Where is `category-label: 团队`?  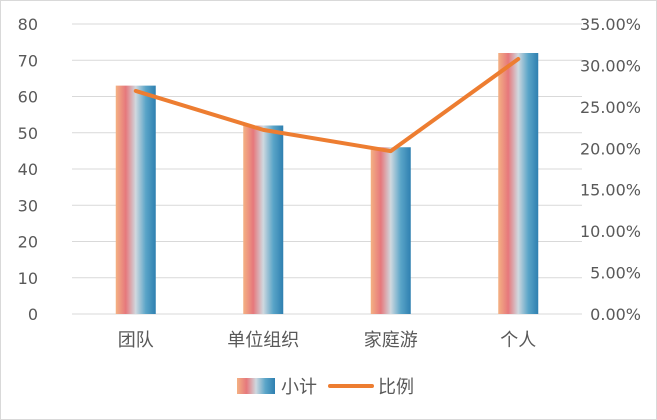
category-label: 团队 is located at coordinates (136, 340).